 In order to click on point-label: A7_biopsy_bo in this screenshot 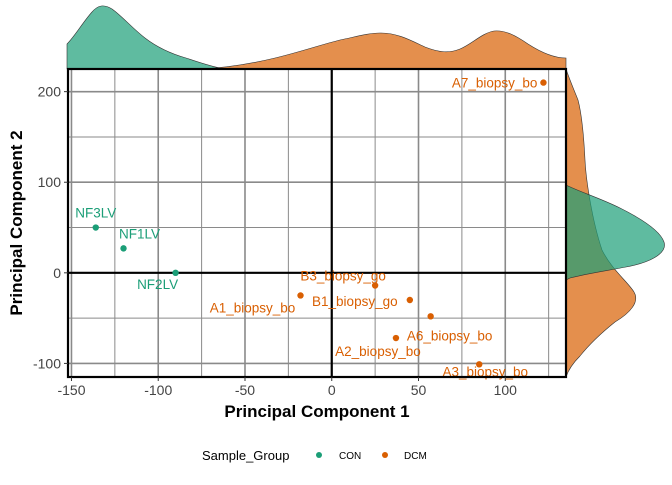, I will do `click(495, 83)`.